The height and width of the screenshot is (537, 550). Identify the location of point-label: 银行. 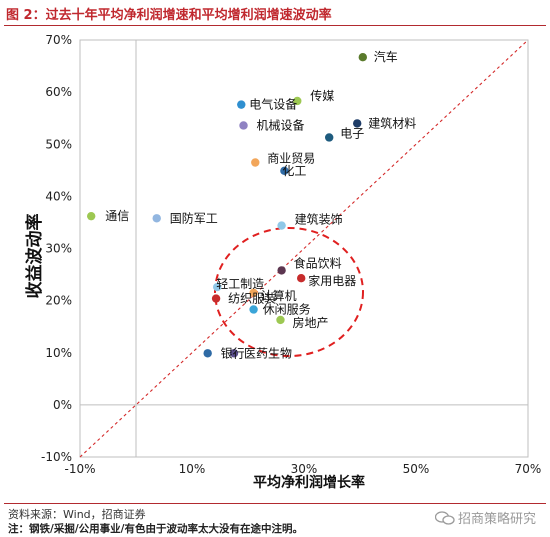
(233, 353).